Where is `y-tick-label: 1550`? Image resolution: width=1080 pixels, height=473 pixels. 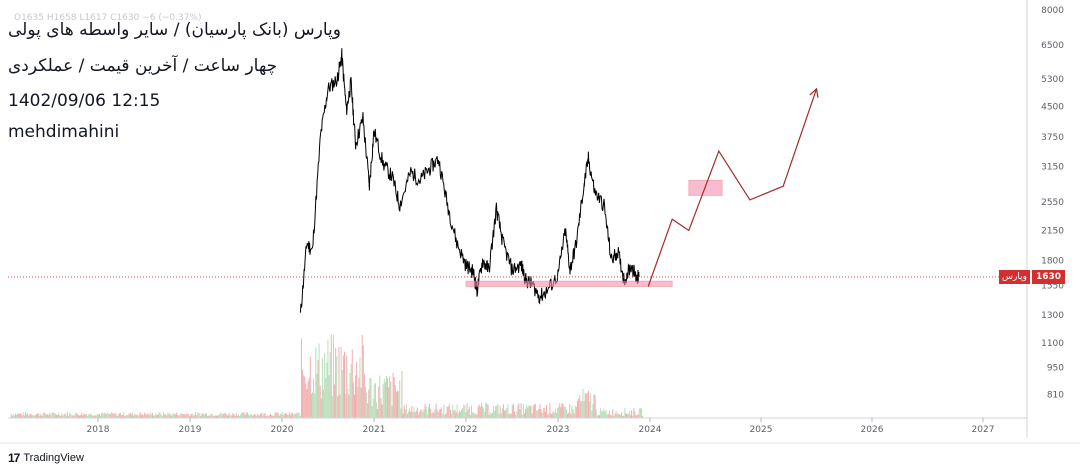 y-tick-label: 1550 is located at coordinates (1052, 286).